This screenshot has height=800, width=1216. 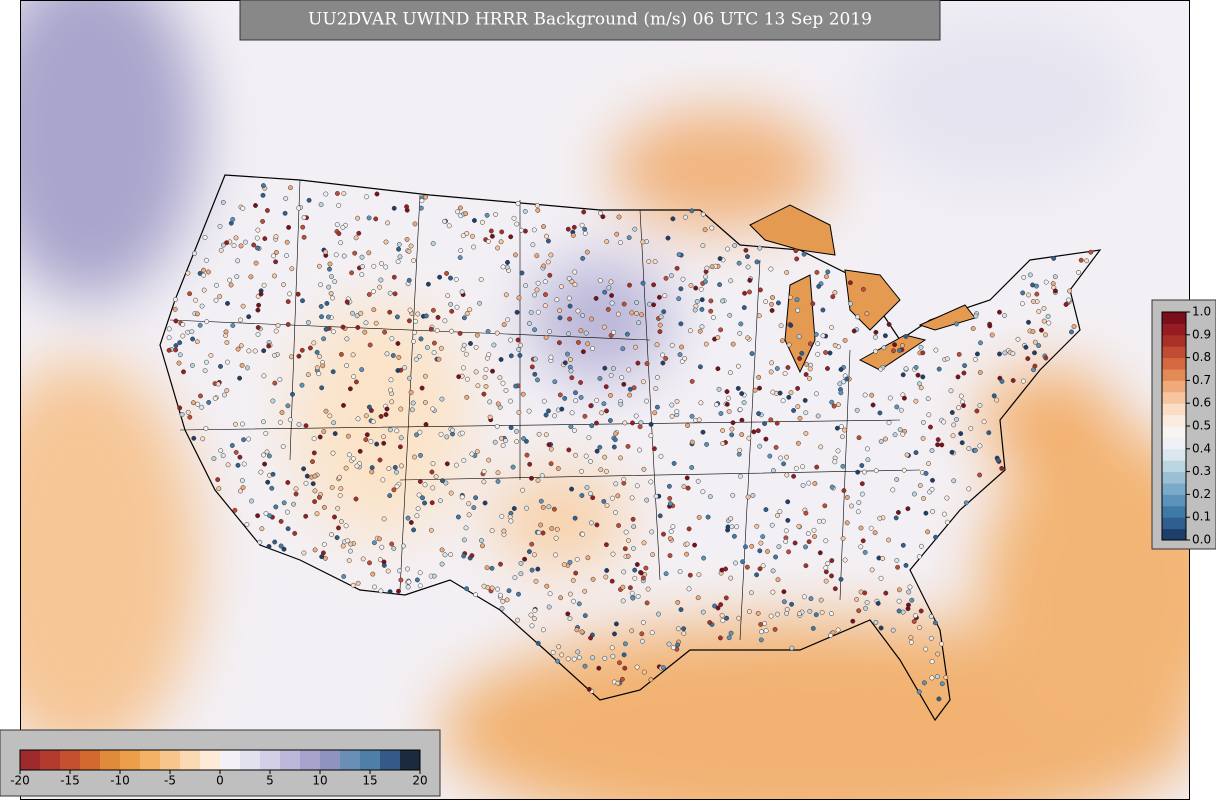 What do you see at coordinates (1201, 540) in the screenshot?
I see `tick-label: 0.0` at bounding box center [1201, 540].